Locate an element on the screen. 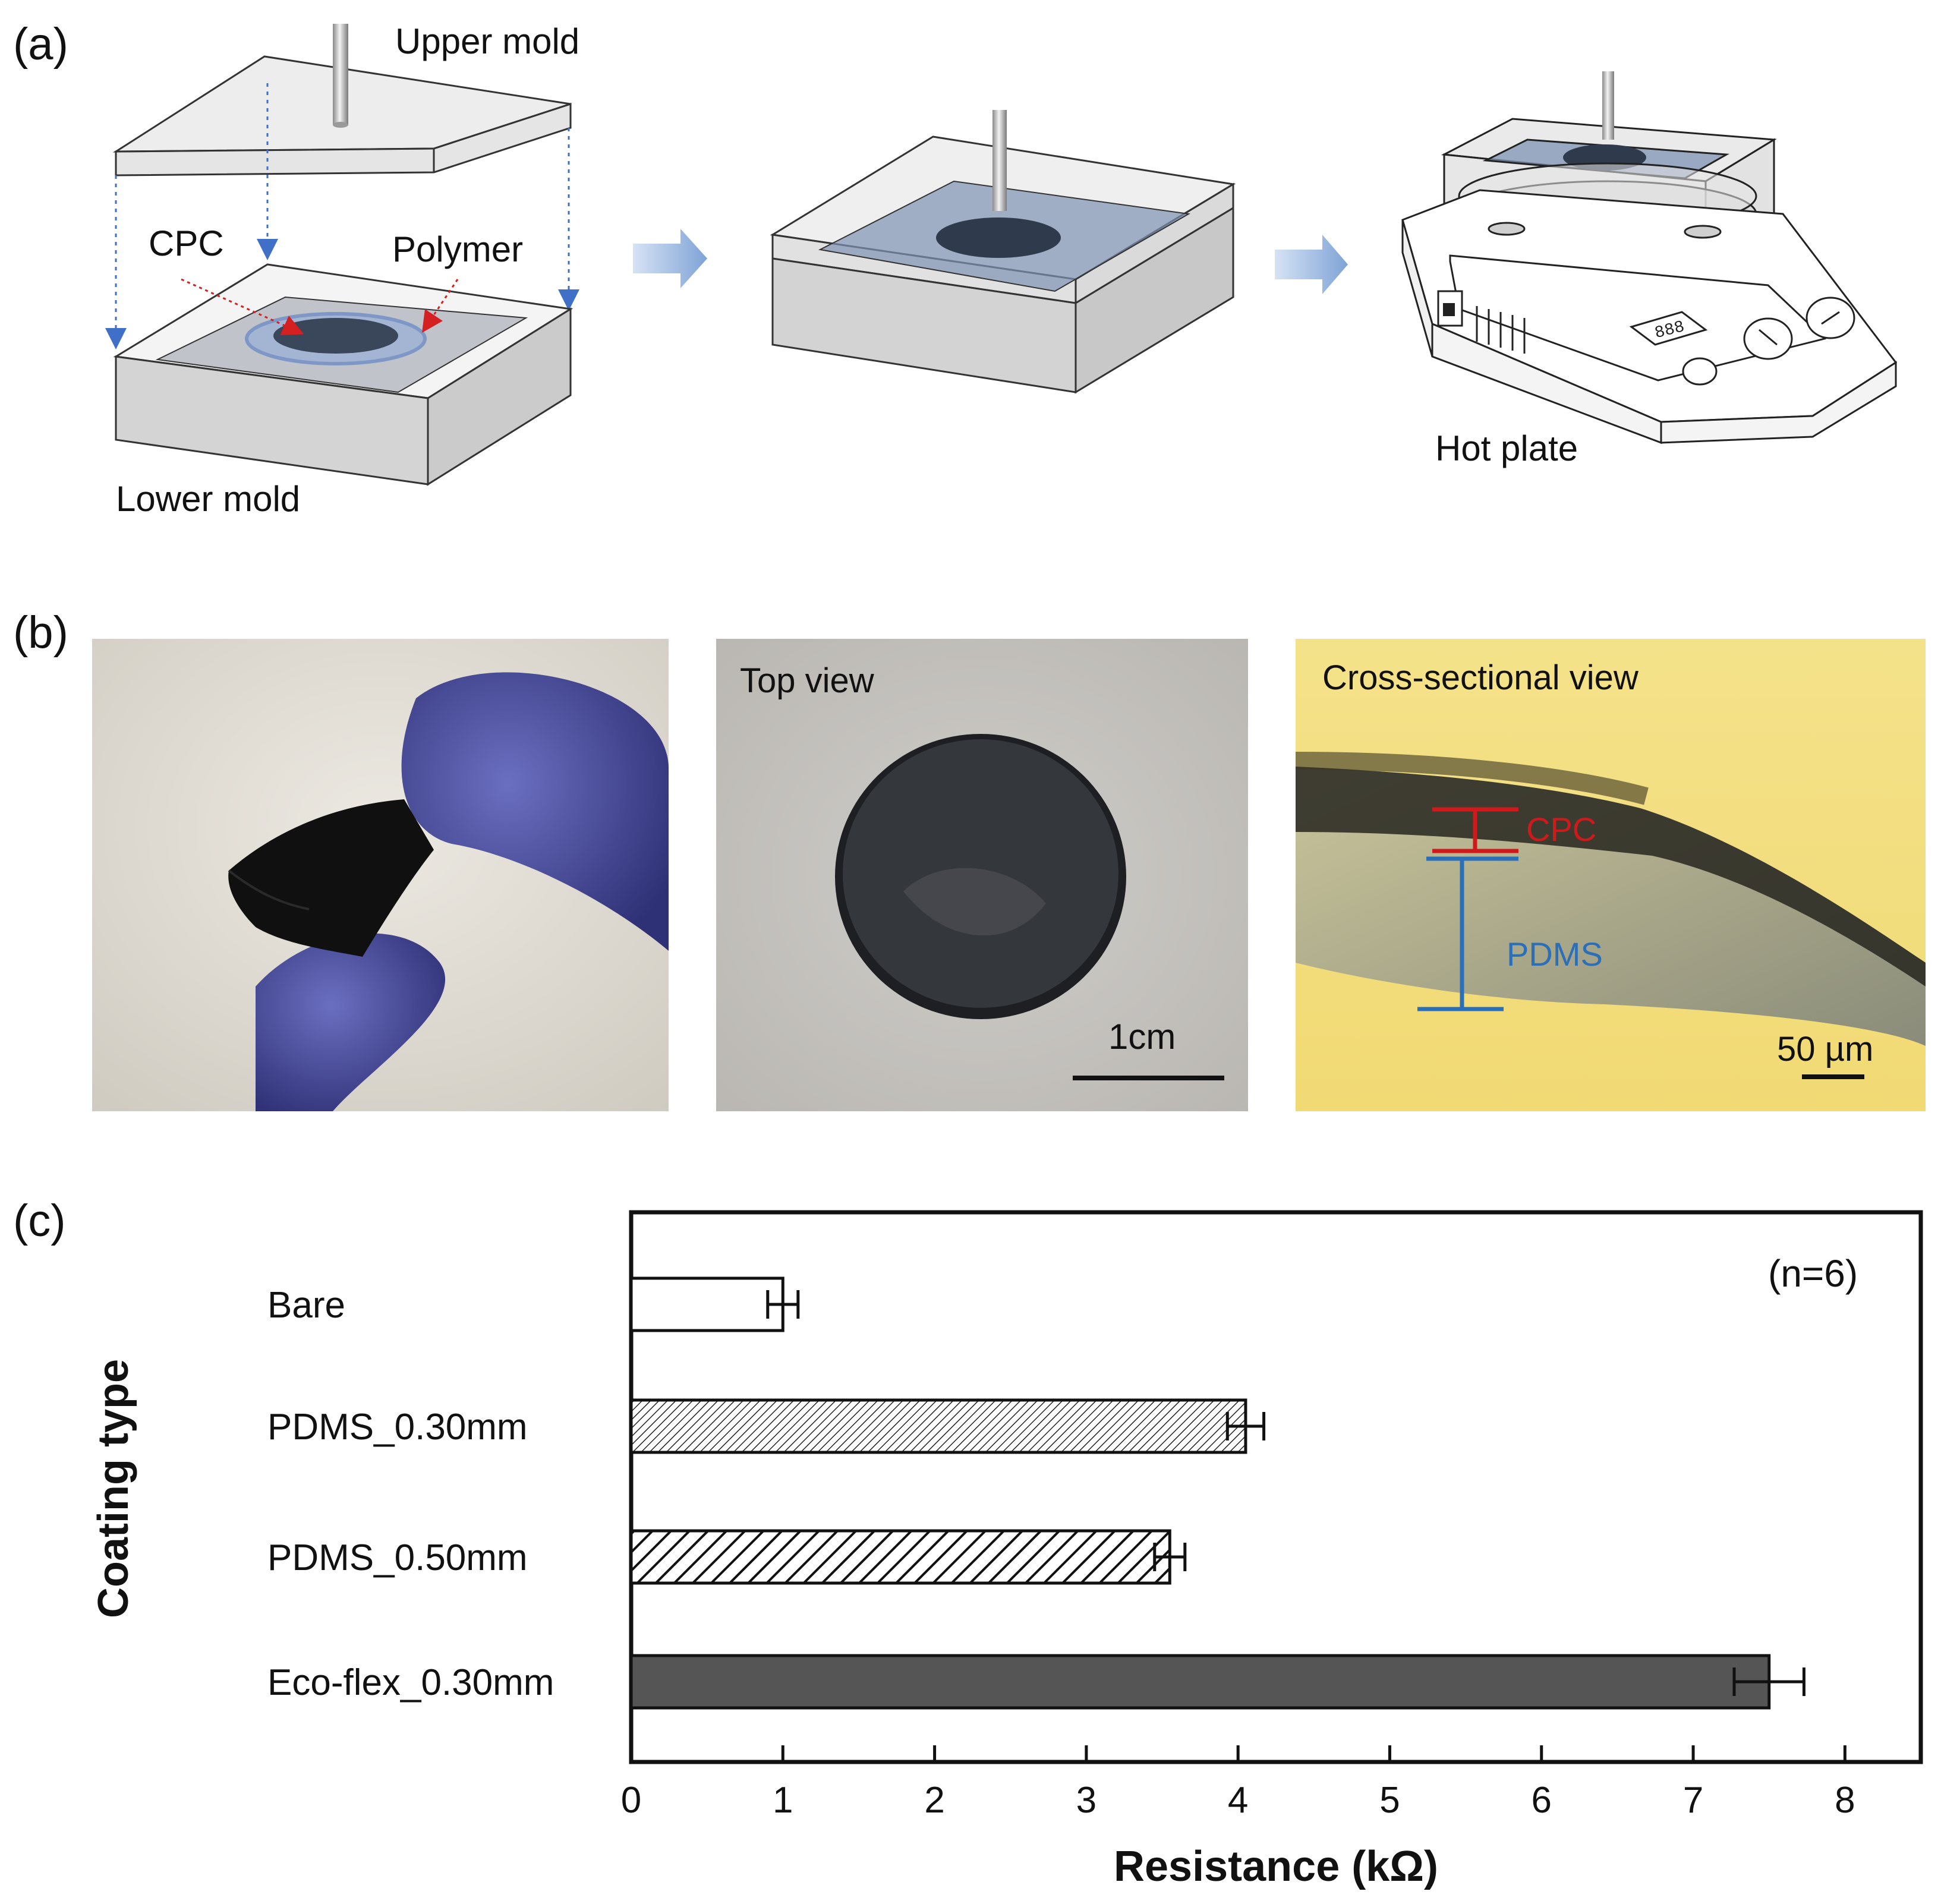 Image resolution: width=1941 pixels, height=1904 pixels. x-tick-label: 0 is located at coordinates (631, 1800).